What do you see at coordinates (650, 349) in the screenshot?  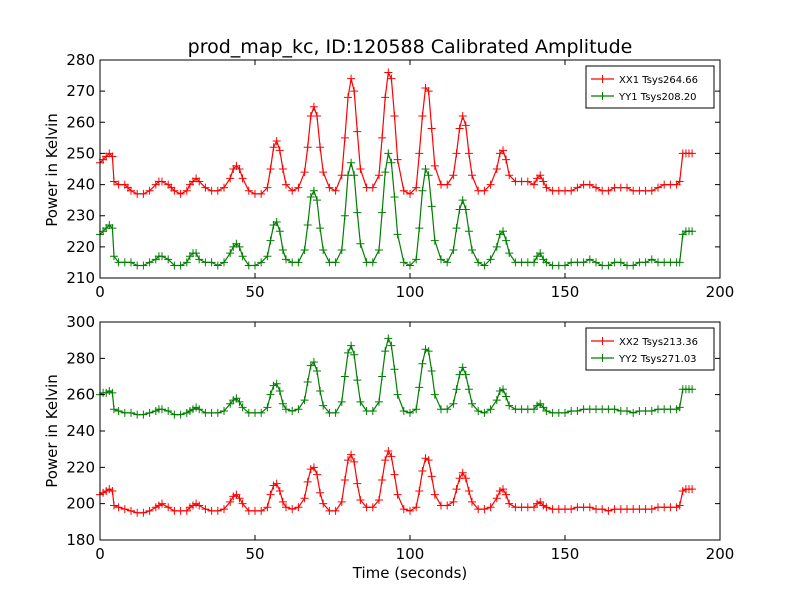 I see `bottom-legend-box` at bounding box center [650, 349].